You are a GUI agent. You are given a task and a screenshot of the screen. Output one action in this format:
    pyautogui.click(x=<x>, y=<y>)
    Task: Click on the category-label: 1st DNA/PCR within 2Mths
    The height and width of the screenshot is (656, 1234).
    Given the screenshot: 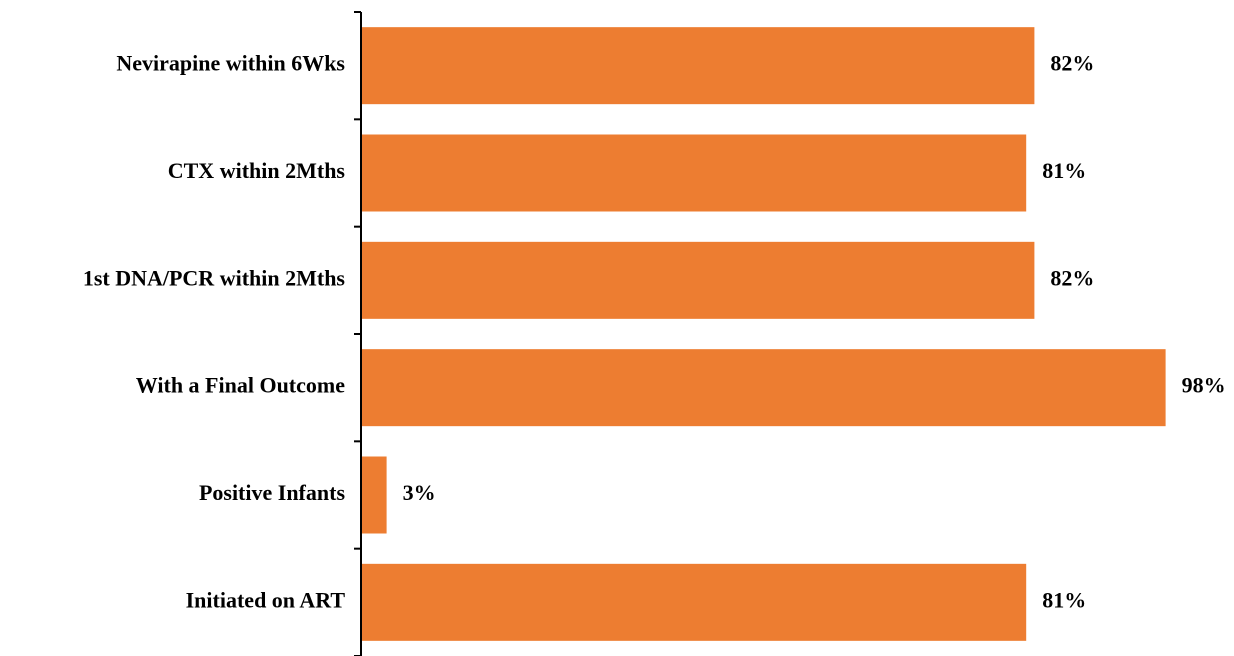 What is the action you would take?
    pyautogui.click(x=214, y=277)
    